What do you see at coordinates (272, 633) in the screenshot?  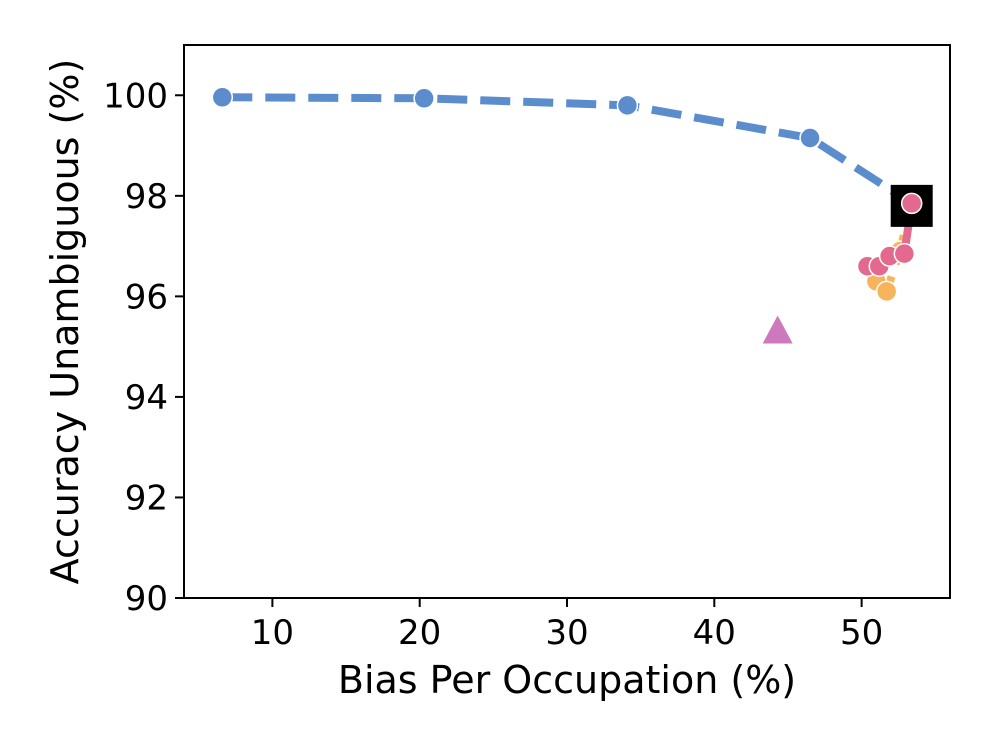 I see `x-tick-label: 10` at bounding box center [272, 633].